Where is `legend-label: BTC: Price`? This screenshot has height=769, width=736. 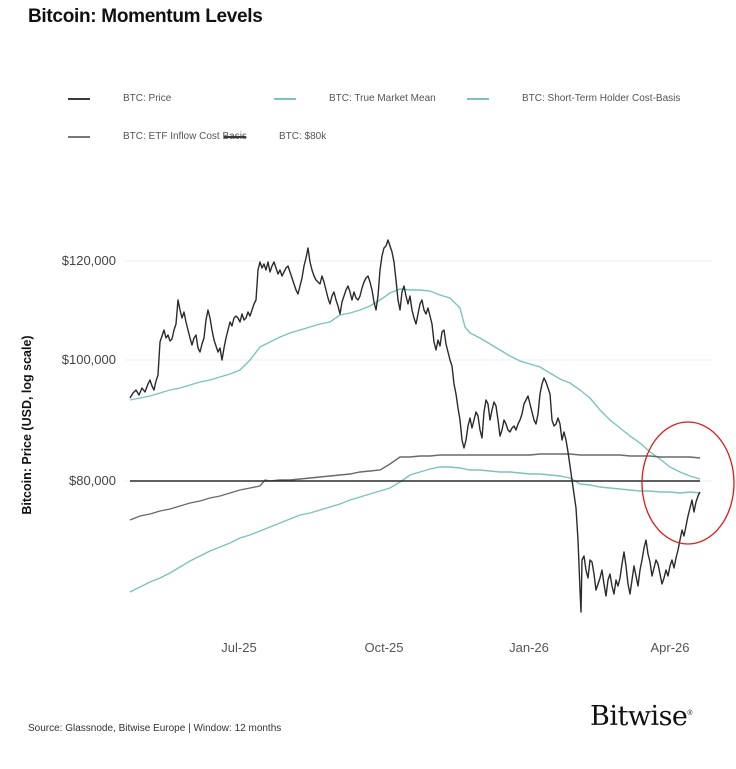 legend-label: BTC: Price is located at coordinates (147, 98).